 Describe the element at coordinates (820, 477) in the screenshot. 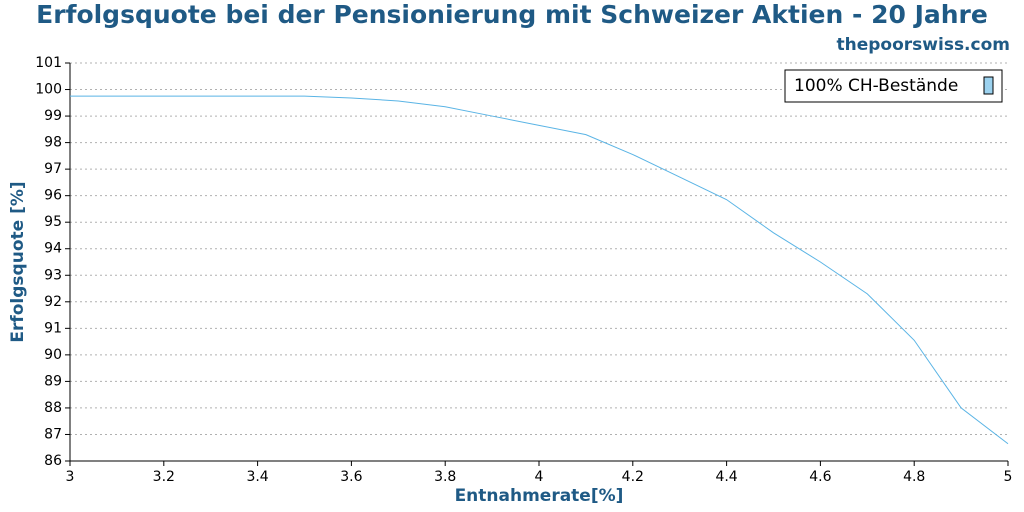

I see `x-tick-label: 4.6` at that location.